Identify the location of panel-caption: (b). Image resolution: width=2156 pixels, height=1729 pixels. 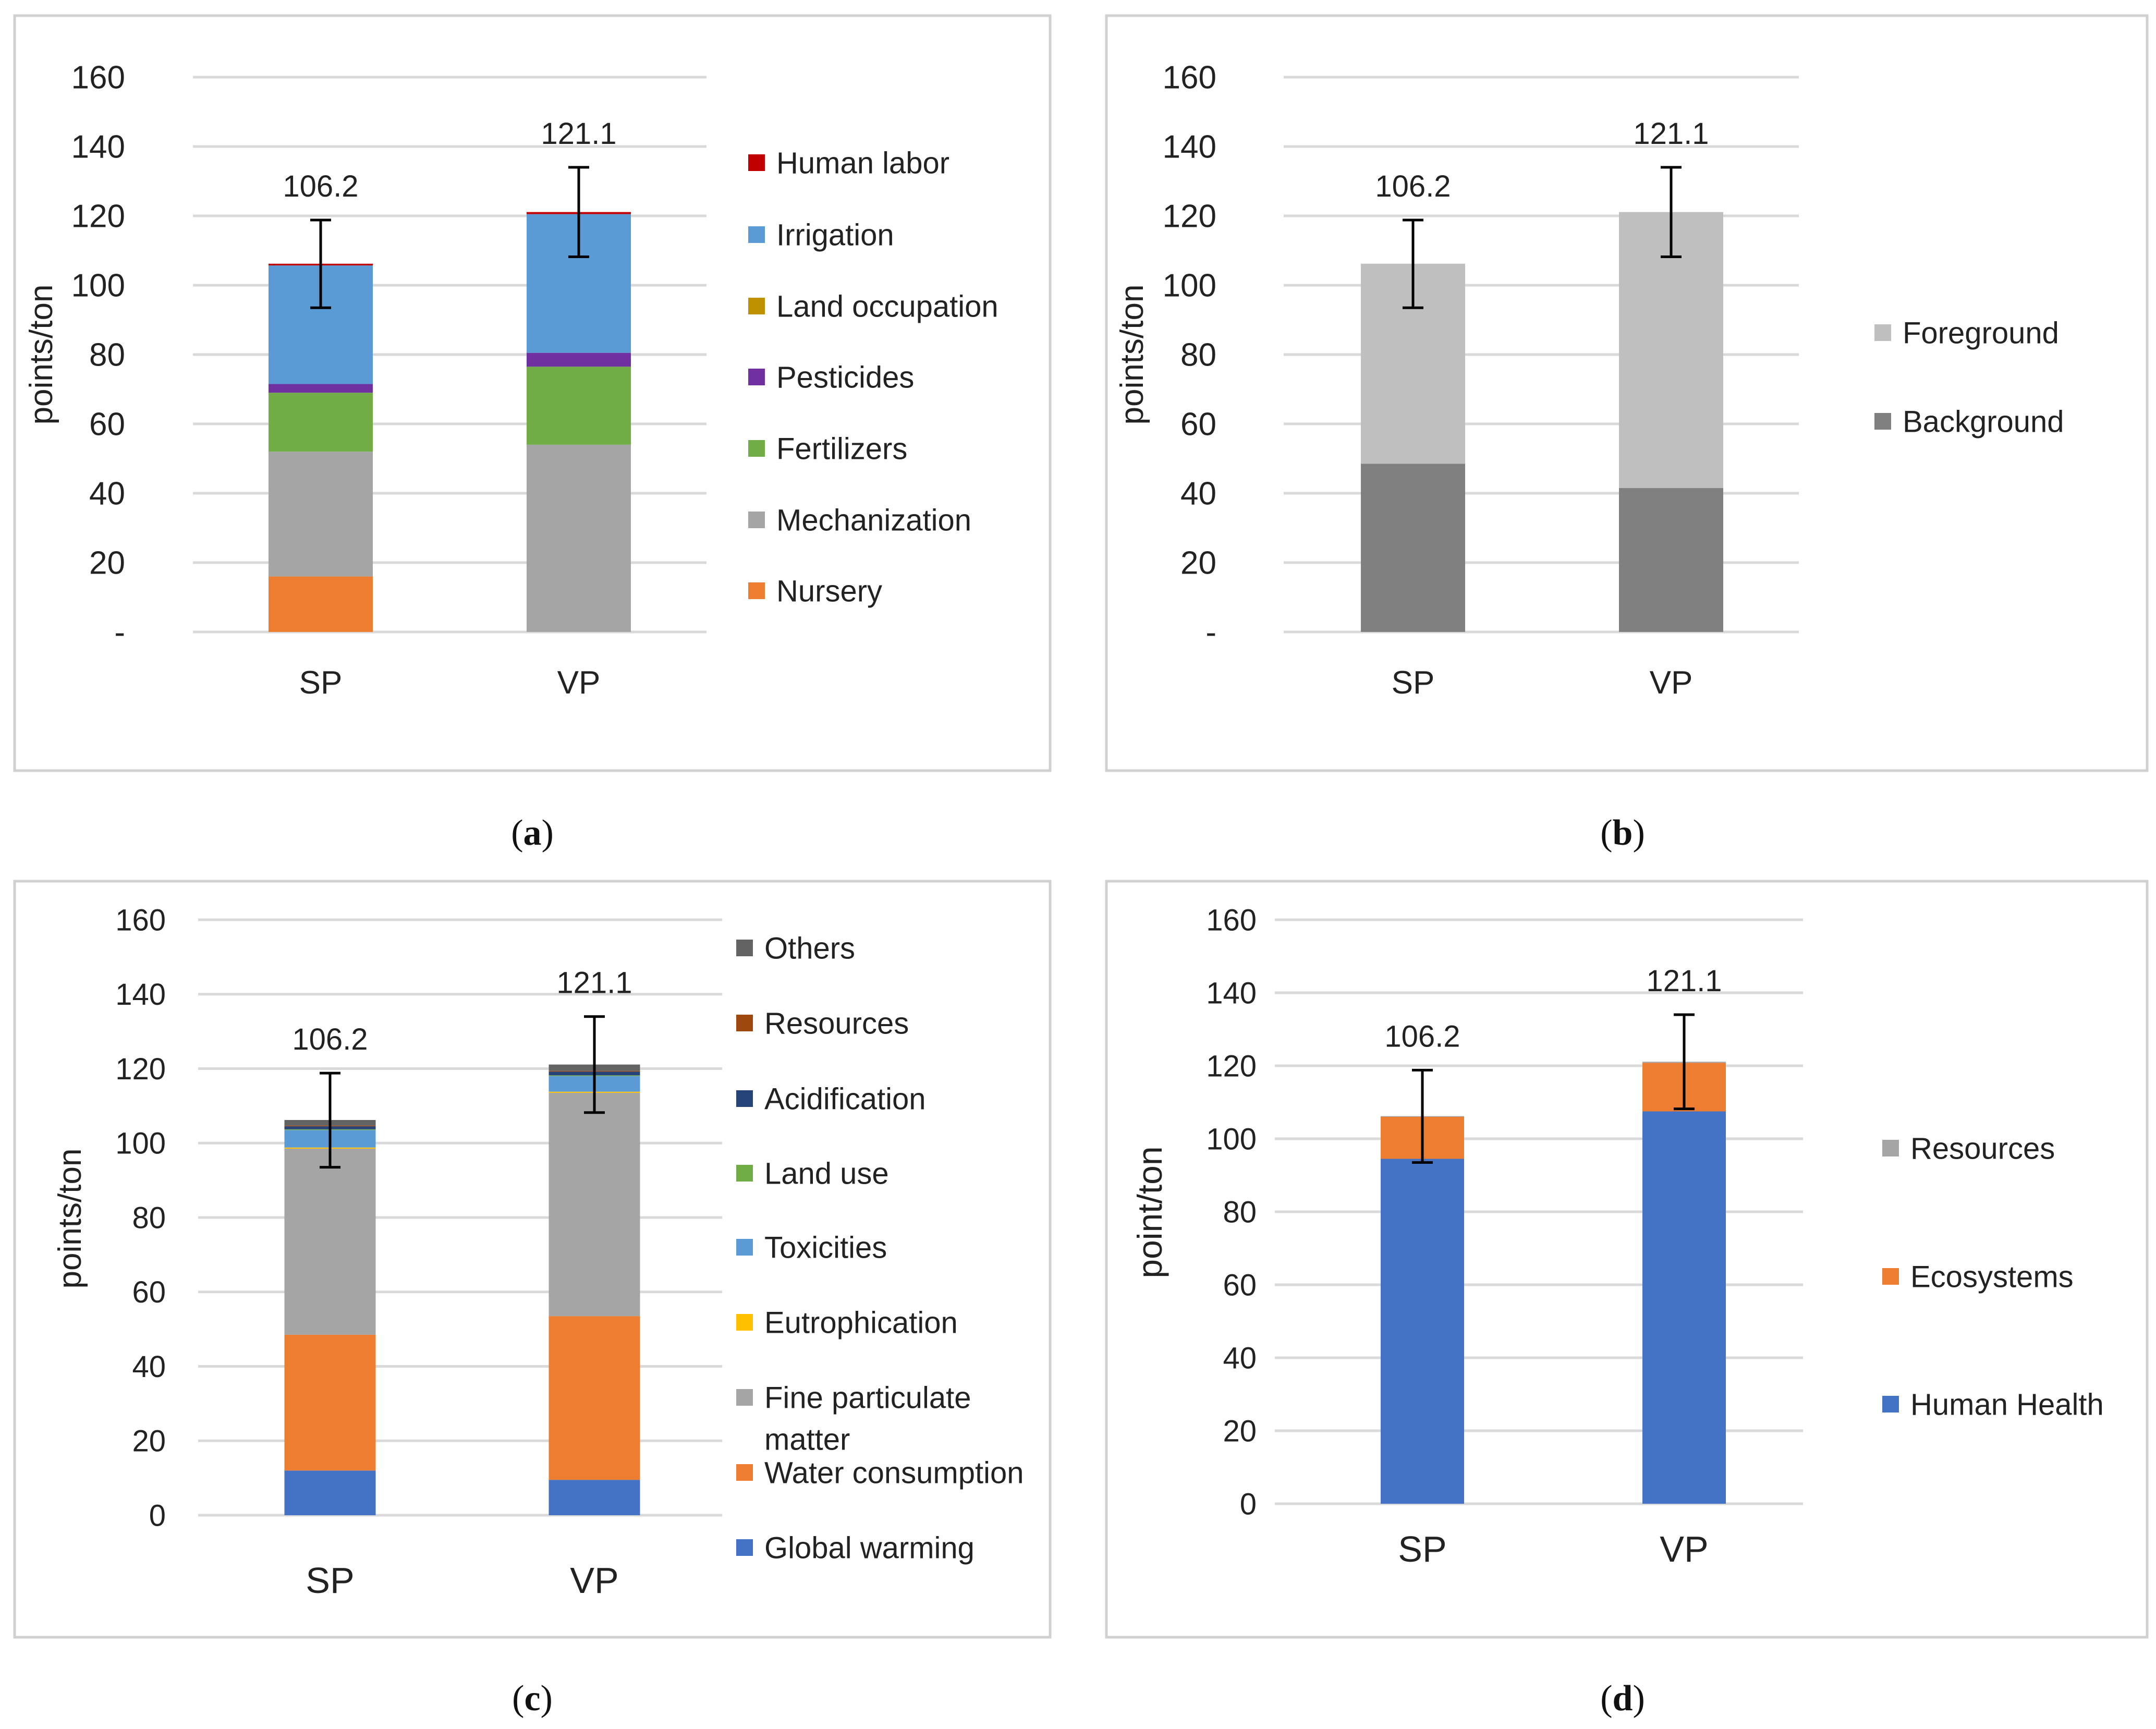
(1622, 833).